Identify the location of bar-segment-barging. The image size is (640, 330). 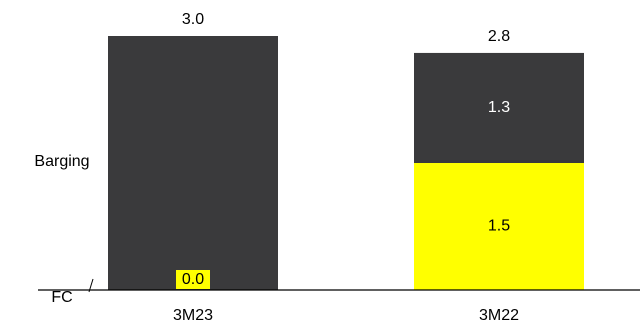
(499, 107).